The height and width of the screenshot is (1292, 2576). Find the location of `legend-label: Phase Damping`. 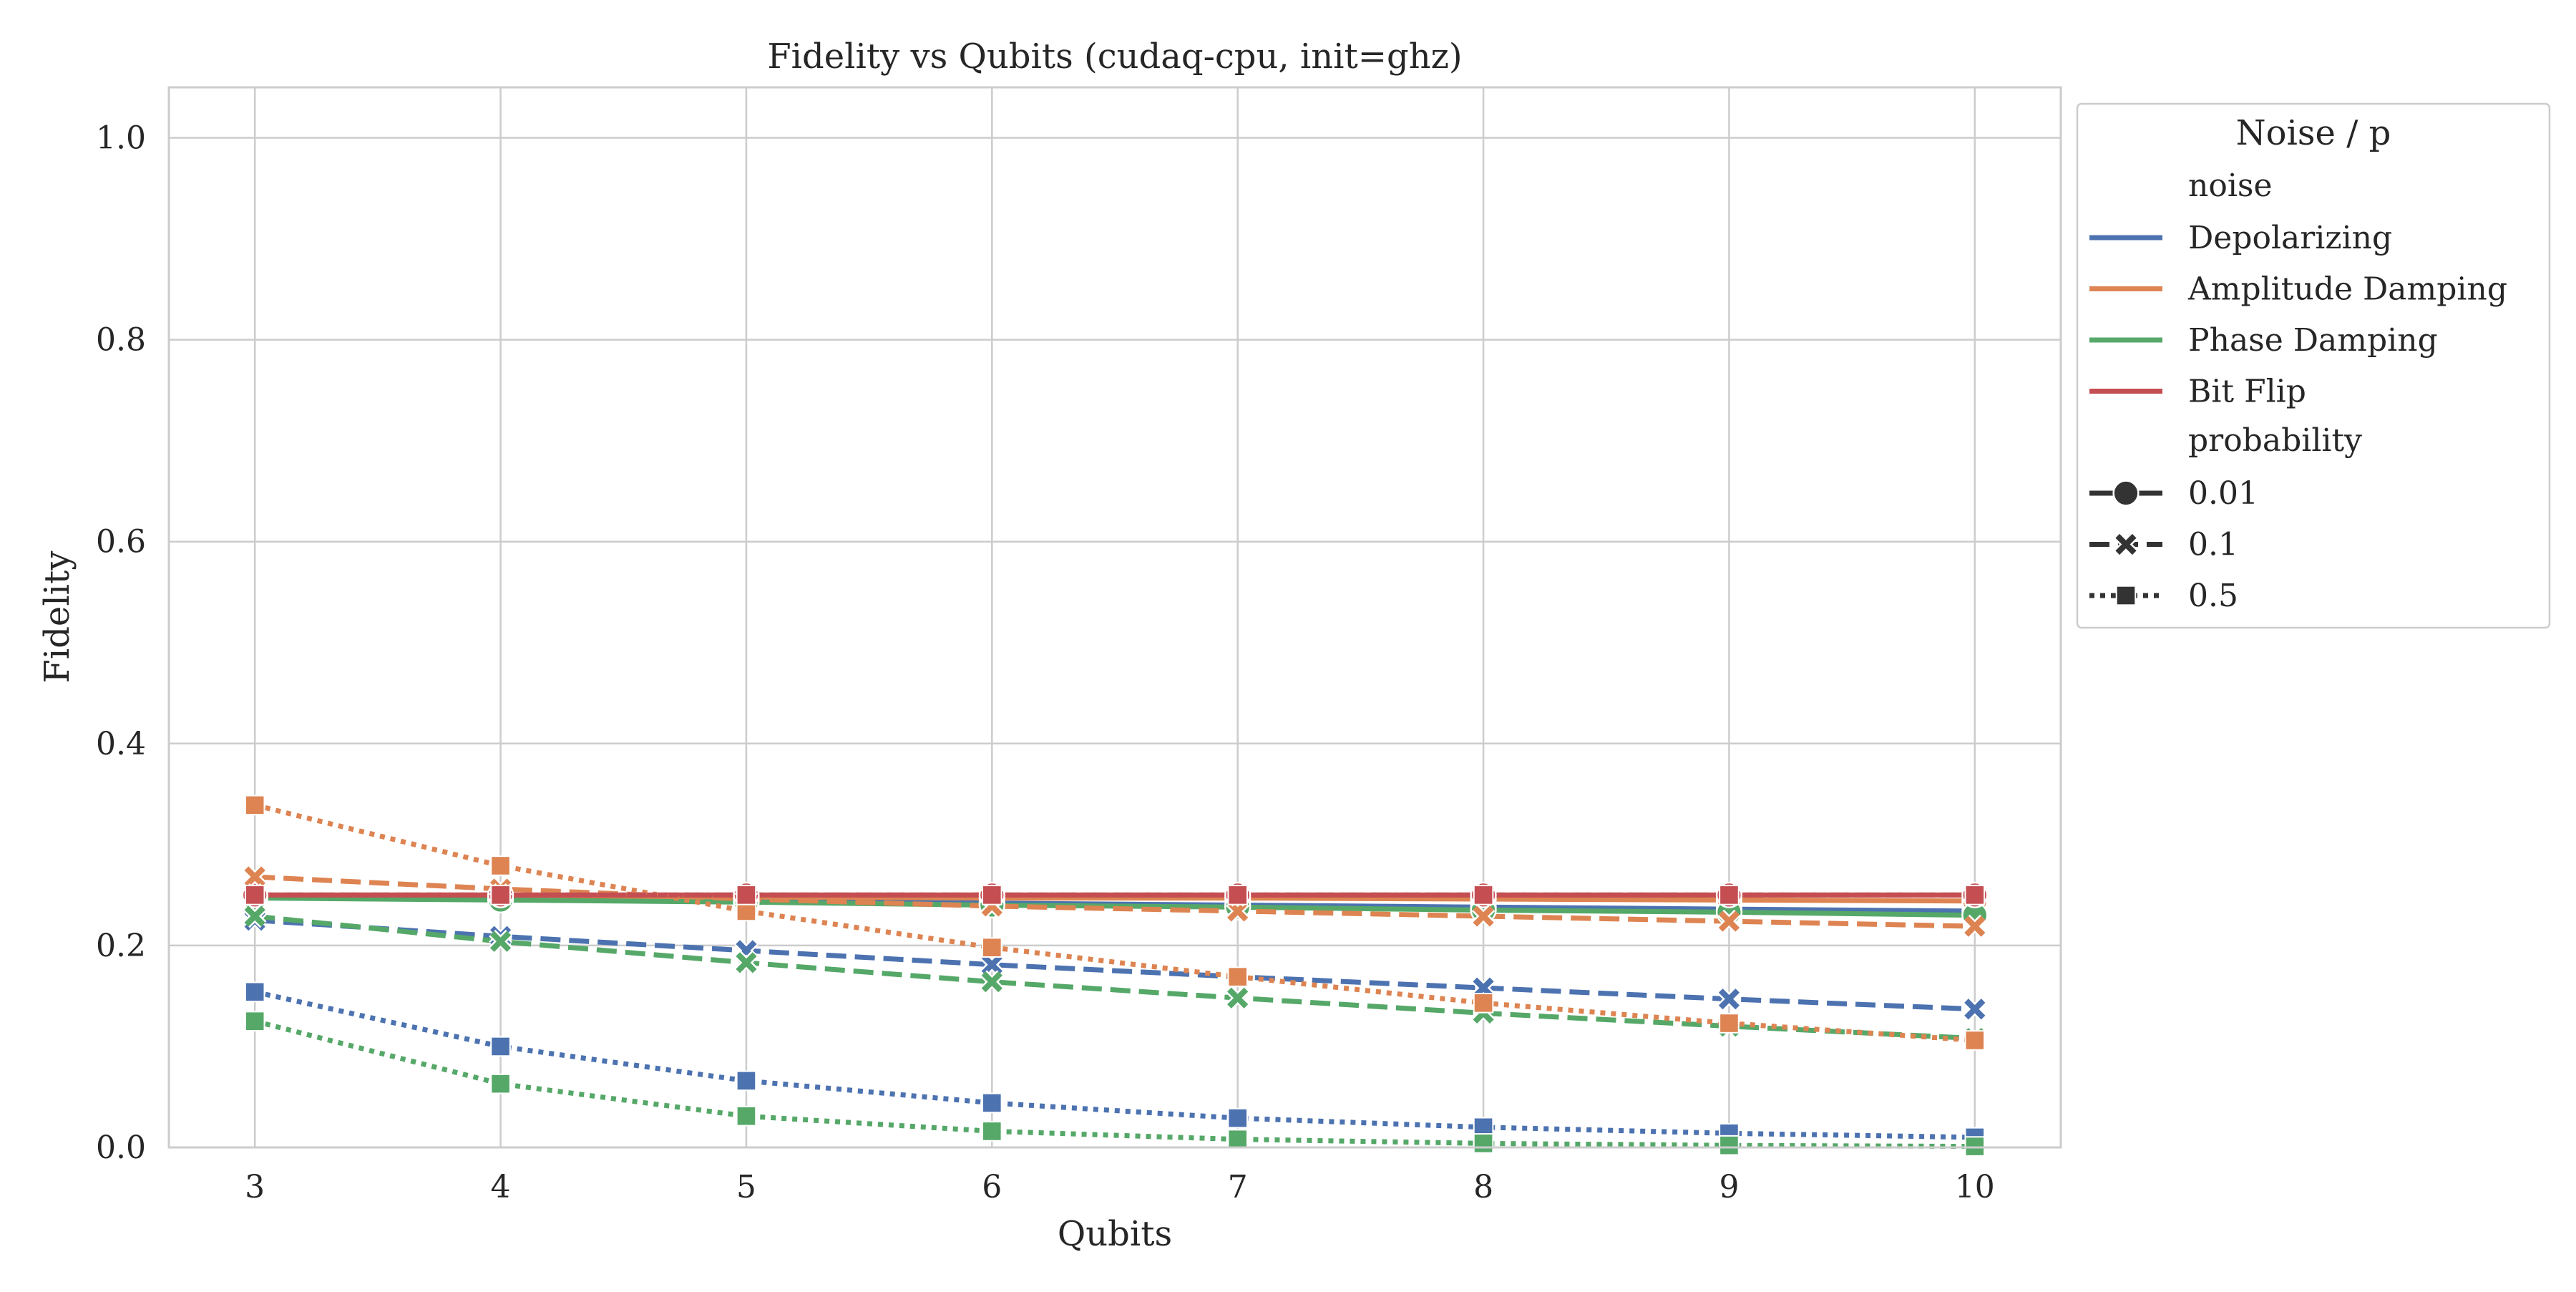

legend-label: Phase Damping is located at coordinates (2313, 340).